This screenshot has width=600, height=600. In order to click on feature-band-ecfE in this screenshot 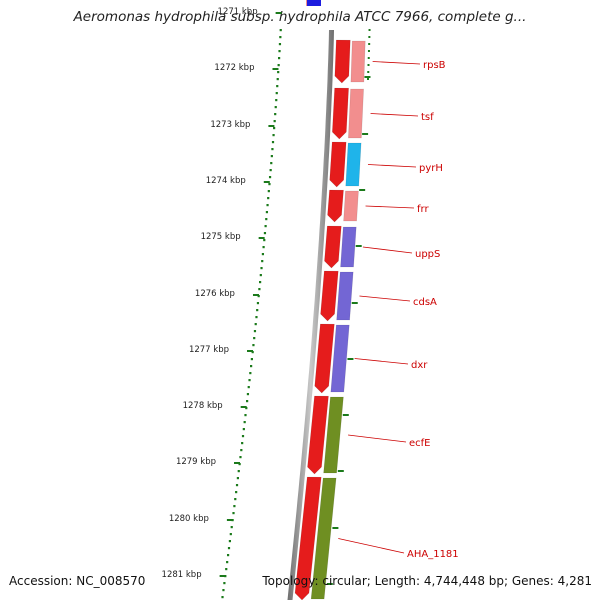, I will do `click(333, 435)`.